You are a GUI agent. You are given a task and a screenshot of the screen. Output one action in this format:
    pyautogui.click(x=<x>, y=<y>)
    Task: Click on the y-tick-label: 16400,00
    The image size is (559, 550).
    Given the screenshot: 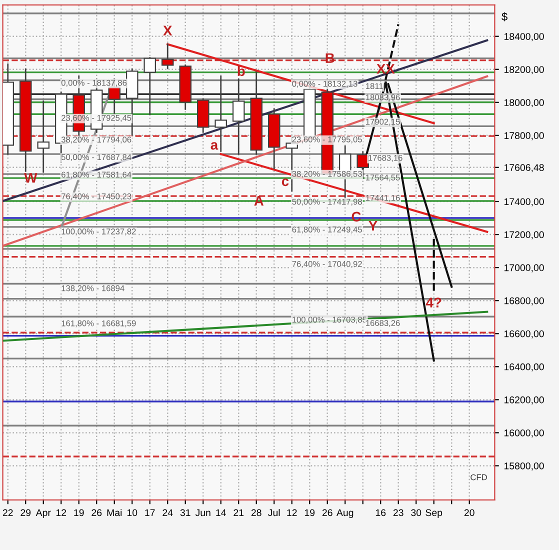 What is the action you would take?
    pyautogui.click(x=524, y=367)
    